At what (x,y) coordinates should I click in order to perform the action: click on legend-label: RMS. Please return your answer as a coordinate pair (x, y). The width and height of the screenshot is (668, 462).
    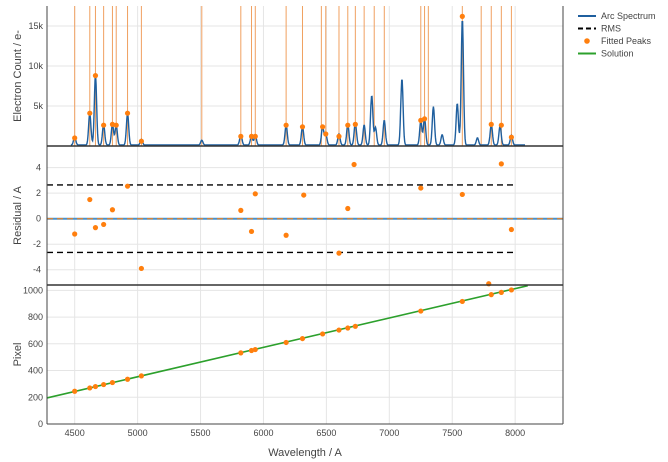
    Looking at the image, I should click on (611, 29).